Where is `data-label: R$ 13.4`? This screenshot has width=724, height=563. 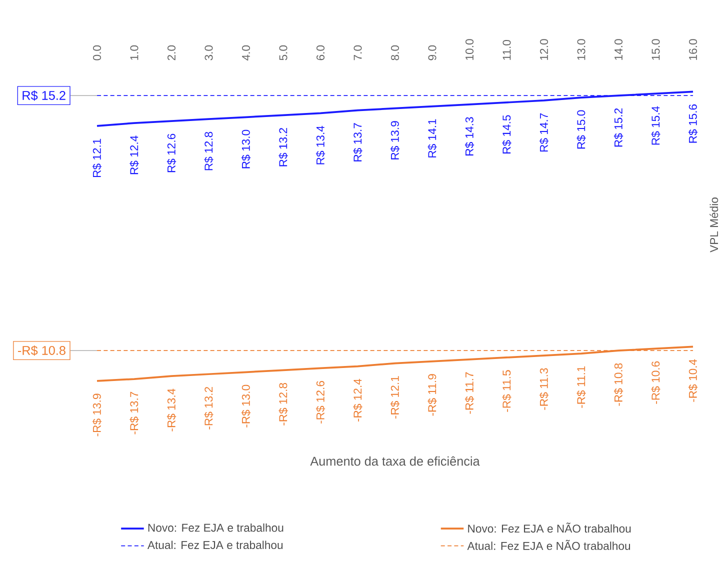 data-label: R$ 13.4 is located at coordinates (321, 145).